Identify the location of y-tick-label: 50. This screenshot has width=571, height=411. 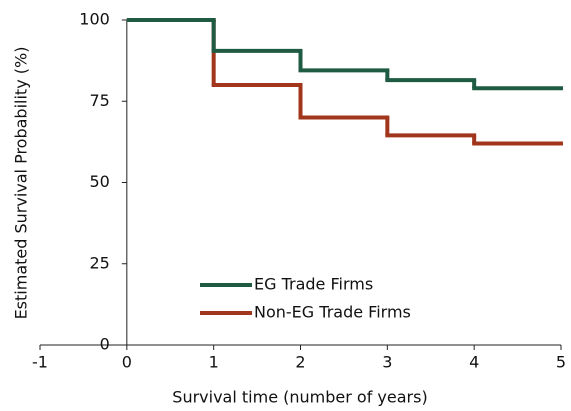
(99, 181).